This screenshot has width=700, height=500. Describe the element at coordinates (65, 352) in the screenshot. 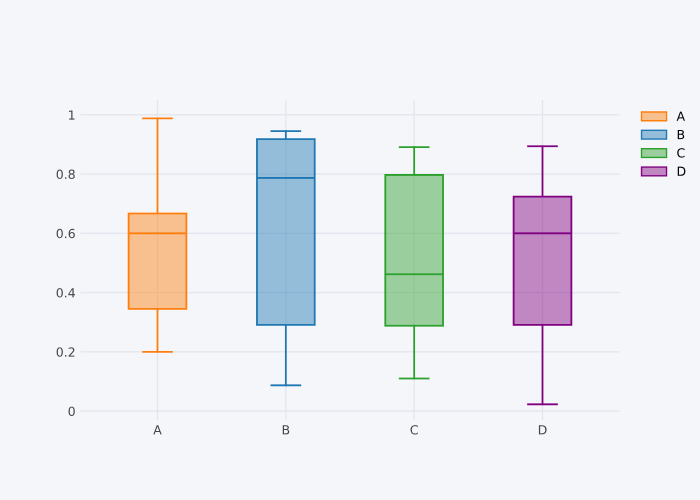

I see `y-tick-label: 0.2` at that location.